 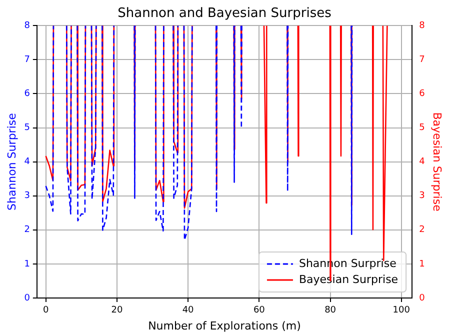 What do you see at coordinates (422, 59) in the screenshot?
I see `y2-tick-label: 7` at bounding box center [422, 59].